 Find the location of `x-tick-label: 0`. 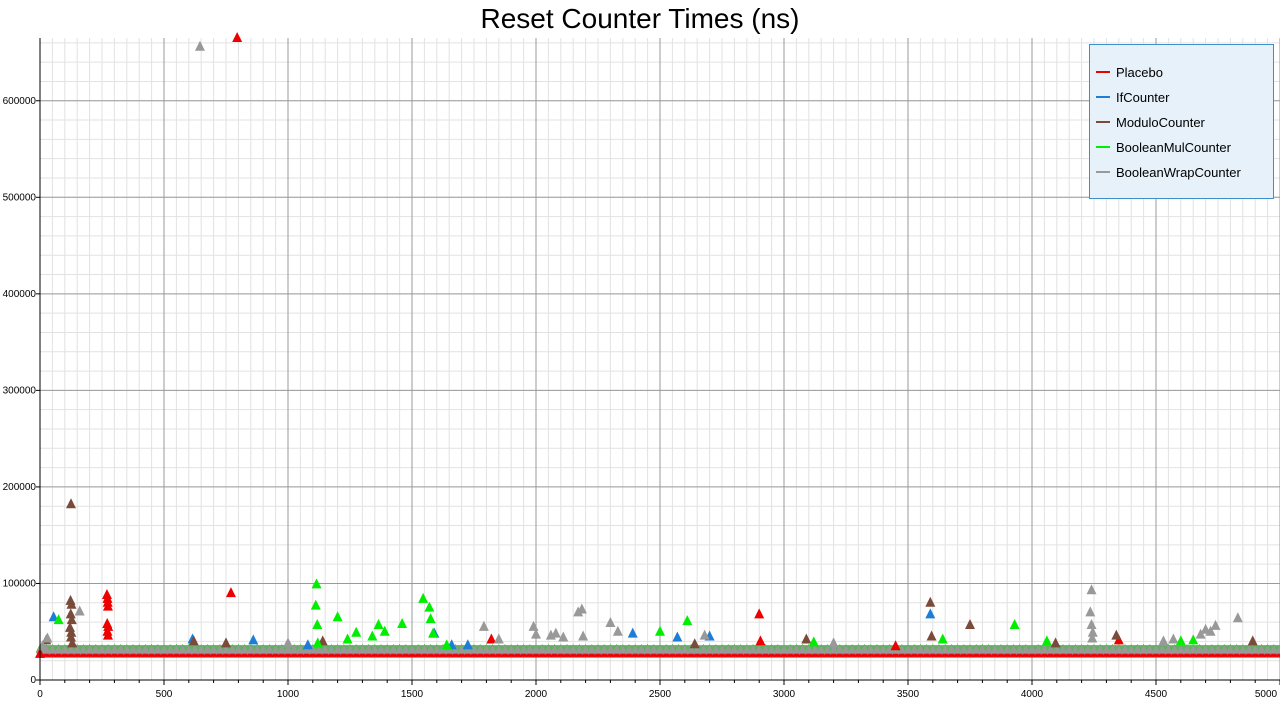

x-tick-label: 0 is located at coordinates (40, 694).